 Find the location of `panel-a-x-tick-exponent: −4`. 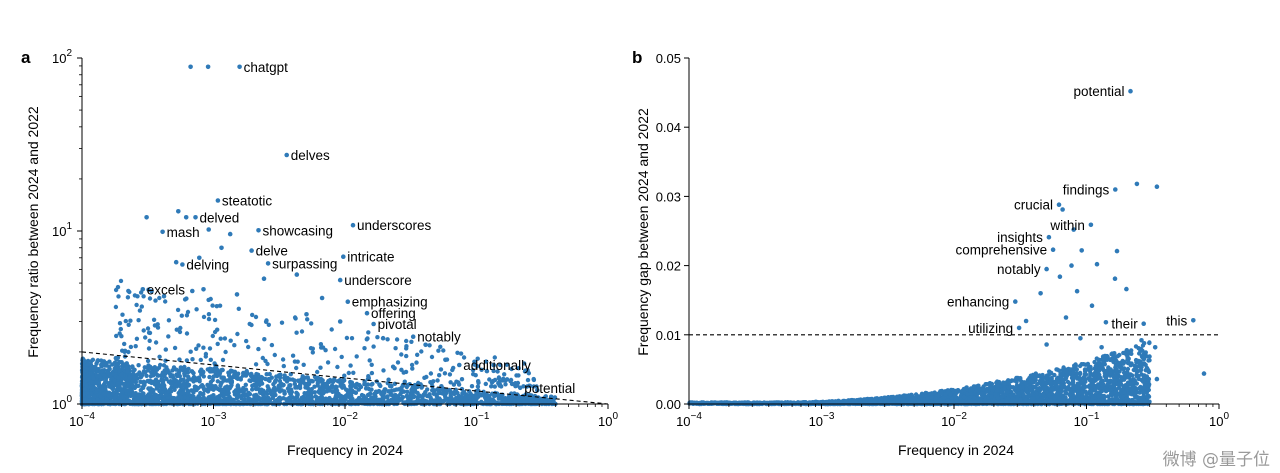

panel-a-x-tick-exponent: −4 is located at coordinates (90, 416).